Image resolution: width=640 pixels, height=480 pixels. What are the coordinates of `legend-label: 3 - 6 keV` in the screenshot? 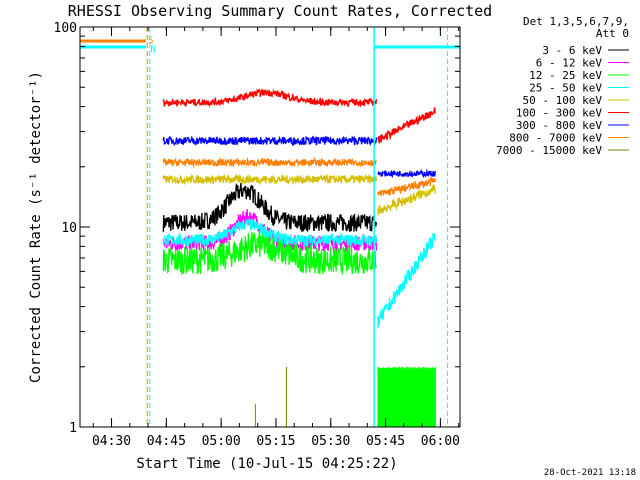 It's located at (572, 50).